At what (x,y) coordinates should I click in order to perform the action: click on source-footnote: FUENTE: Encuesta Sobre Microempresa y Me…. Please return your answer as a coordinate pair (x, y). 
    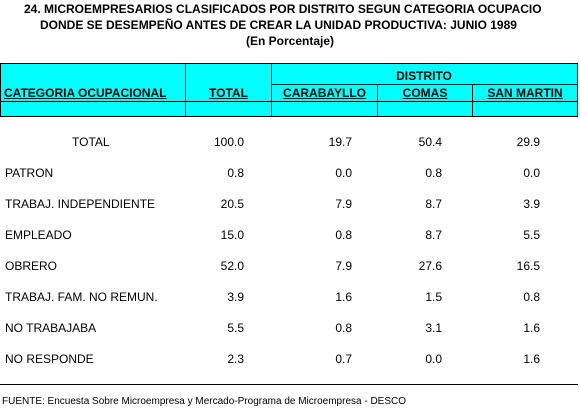
    Looking at the image, I should click on (204, 401).